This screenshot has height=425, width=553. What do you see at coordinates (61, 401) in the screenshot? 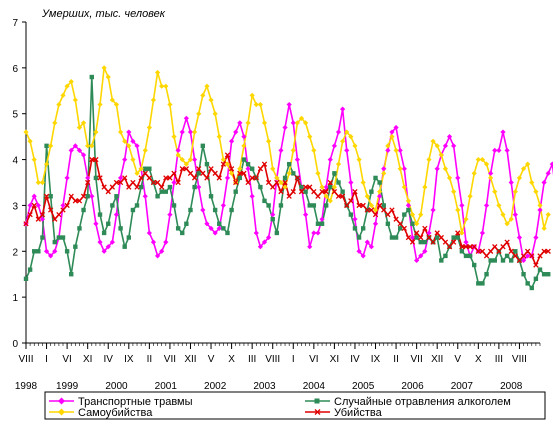
I see `legend-marker-traffic` at bounding box center [61, 401].